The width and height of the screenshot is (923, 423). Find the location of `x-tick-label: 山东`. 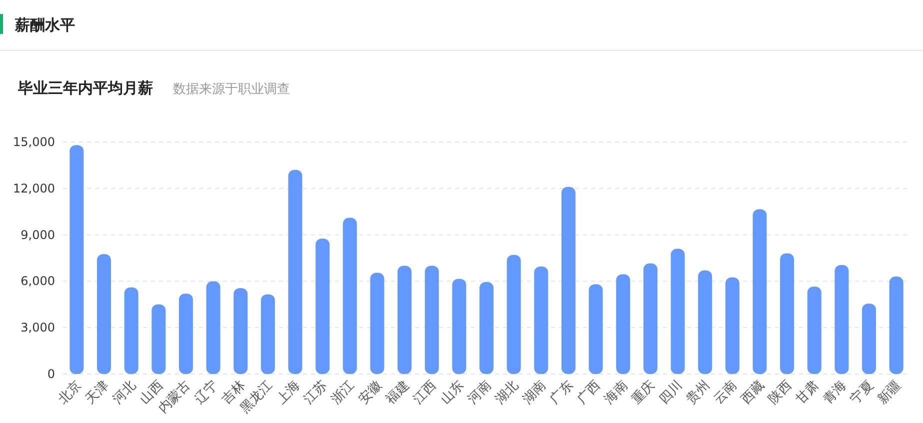

x-tick-label: 山东 is located at coordinates (453, 393).